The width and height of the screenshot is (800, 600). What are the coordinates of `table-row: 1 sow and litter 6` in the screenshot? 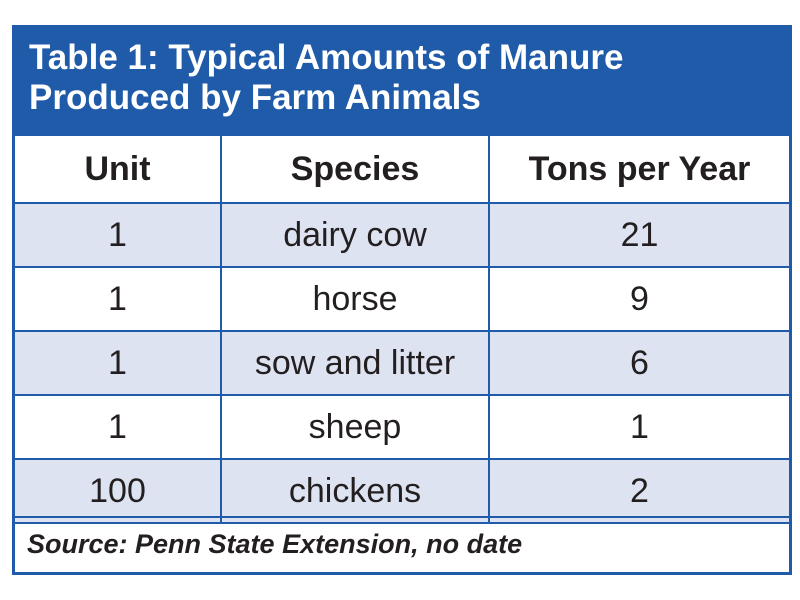 It's located at (402, 363).